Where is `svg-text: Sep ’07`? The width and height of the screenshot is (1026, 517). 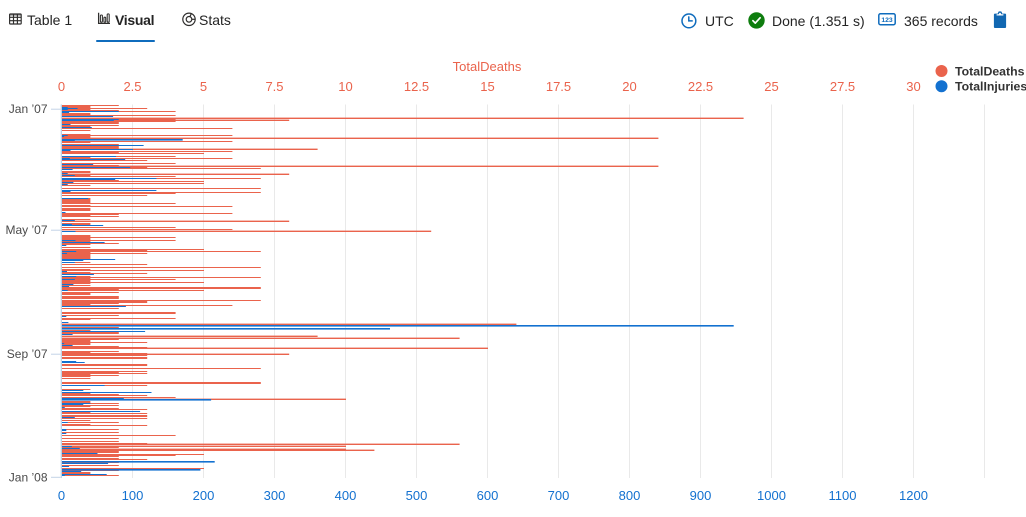 svg-text: Sep ’07 is located at coordinates (27, 354).